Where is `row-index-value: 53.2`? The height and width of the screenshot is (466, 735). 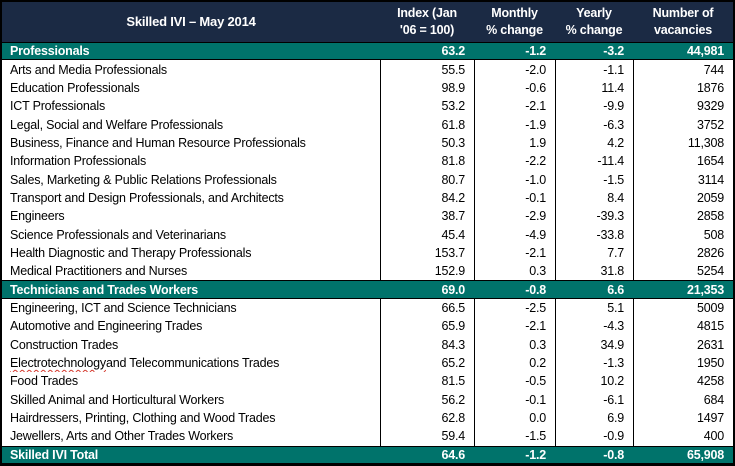
row-index-value: 53.2 is located at coordinates (427, 106).